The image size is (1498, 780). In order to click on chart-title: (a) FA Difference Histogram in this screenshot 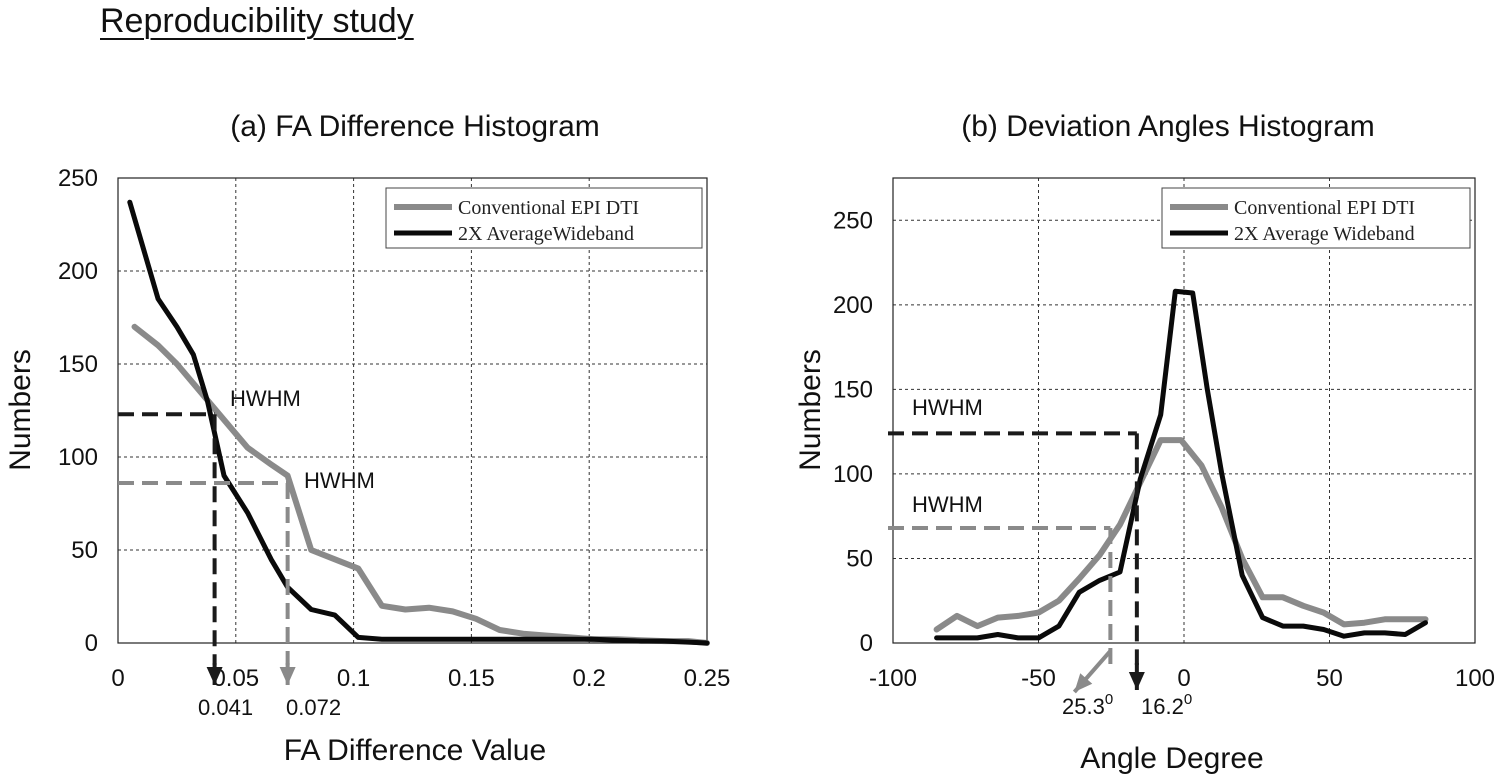, I will do `click(415, 126)`.